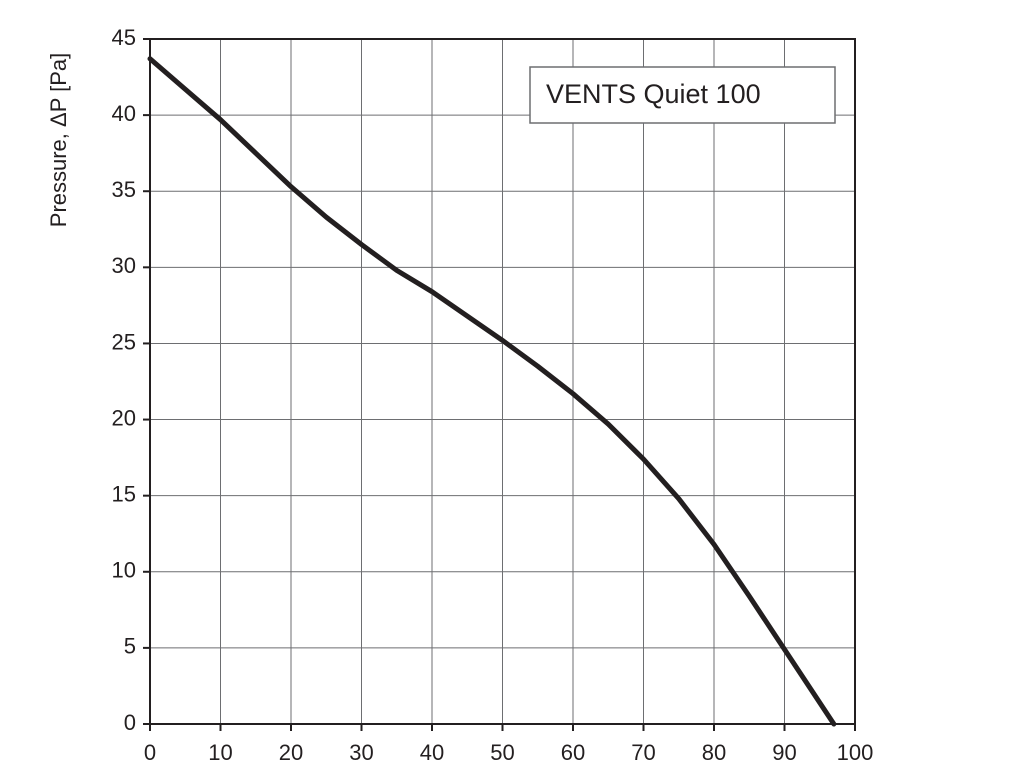 The width and height of the screenshot is (1024, 780). What do you see at coordinates (643, 752) in the screenshot?
I see `x-tick-label: 70` at bounding box center [643, 752].